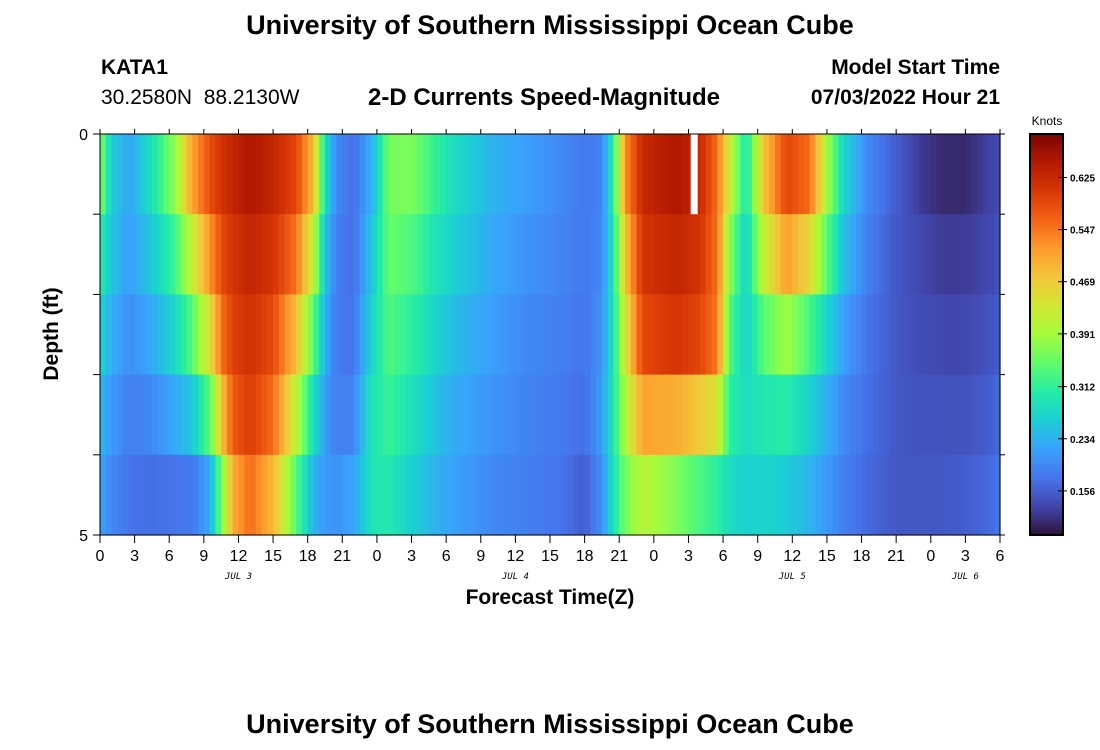  I want to click on x-date-label: JUL 6, so click(965, 577).